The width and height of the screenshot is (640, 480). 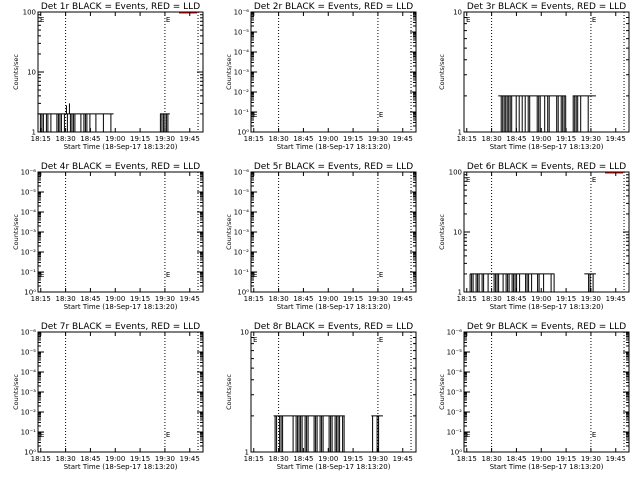 What do you see at coordinates (333, 327) in the screenshot?
I see `chart-title: Det 8r BLACK = Events, RED = LLD` at bounding box center [333, 327].